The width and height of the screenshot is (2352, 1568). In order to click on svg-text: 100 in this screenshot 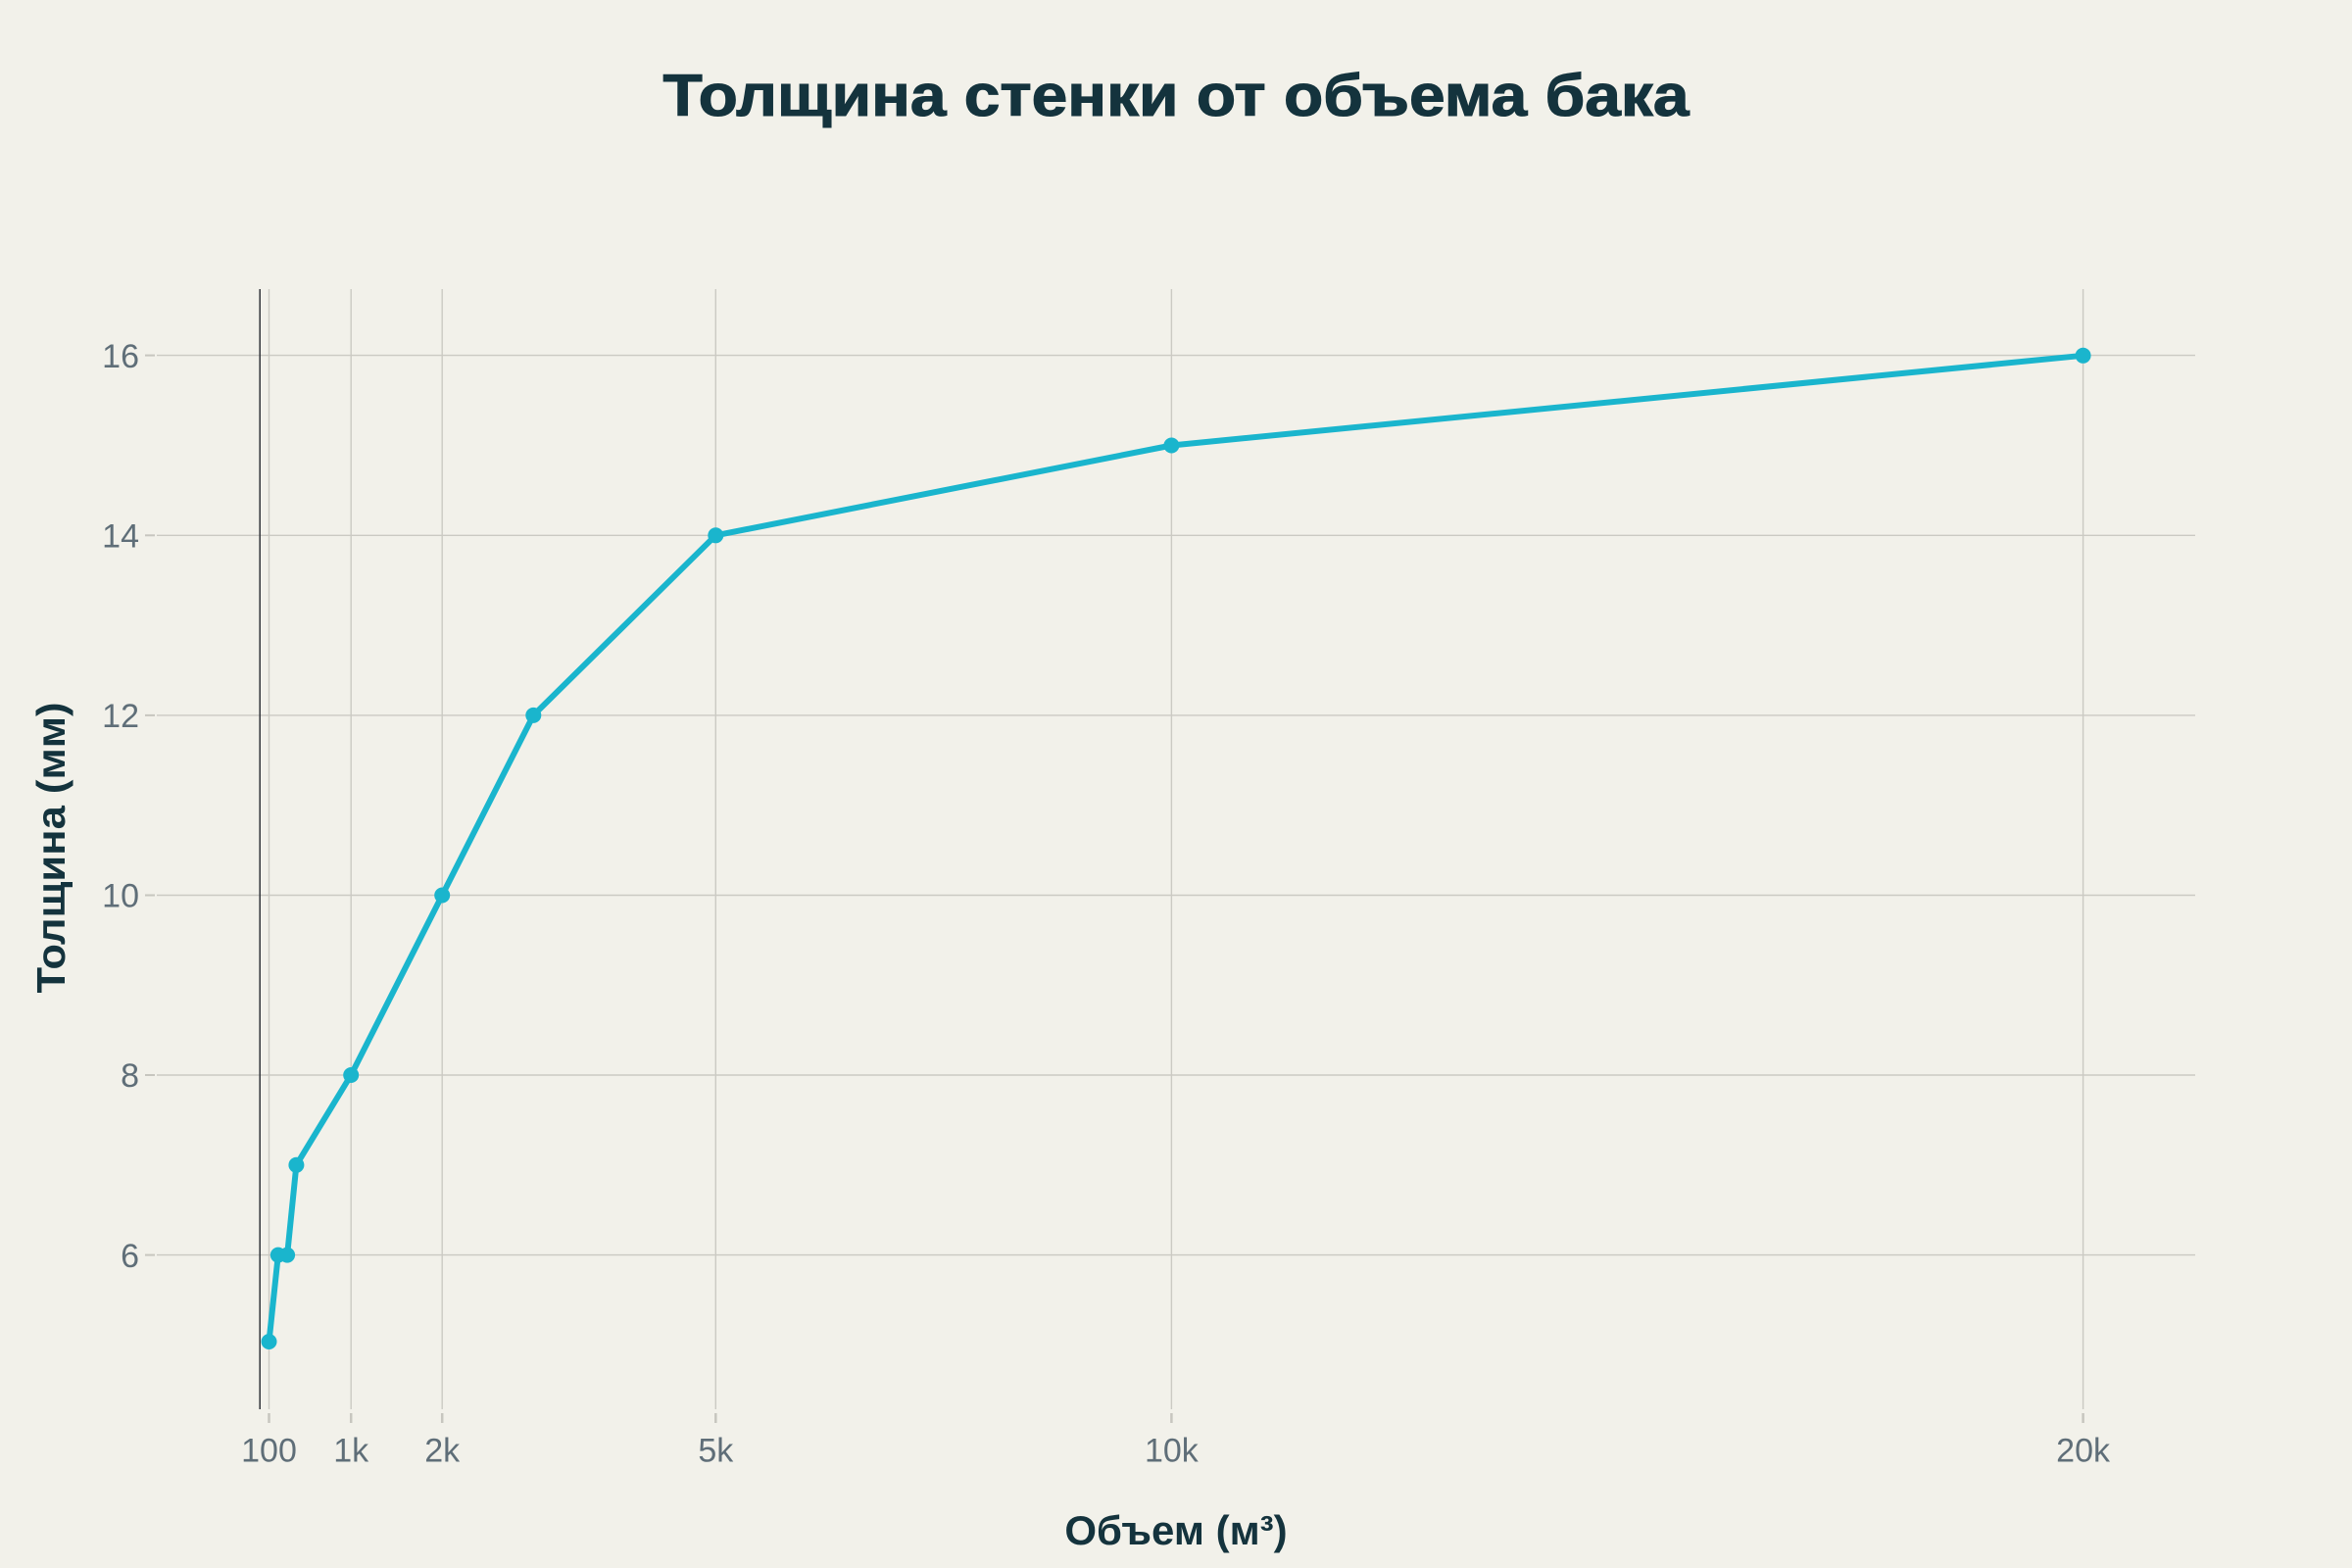, I will do `click(269, 1451)`.